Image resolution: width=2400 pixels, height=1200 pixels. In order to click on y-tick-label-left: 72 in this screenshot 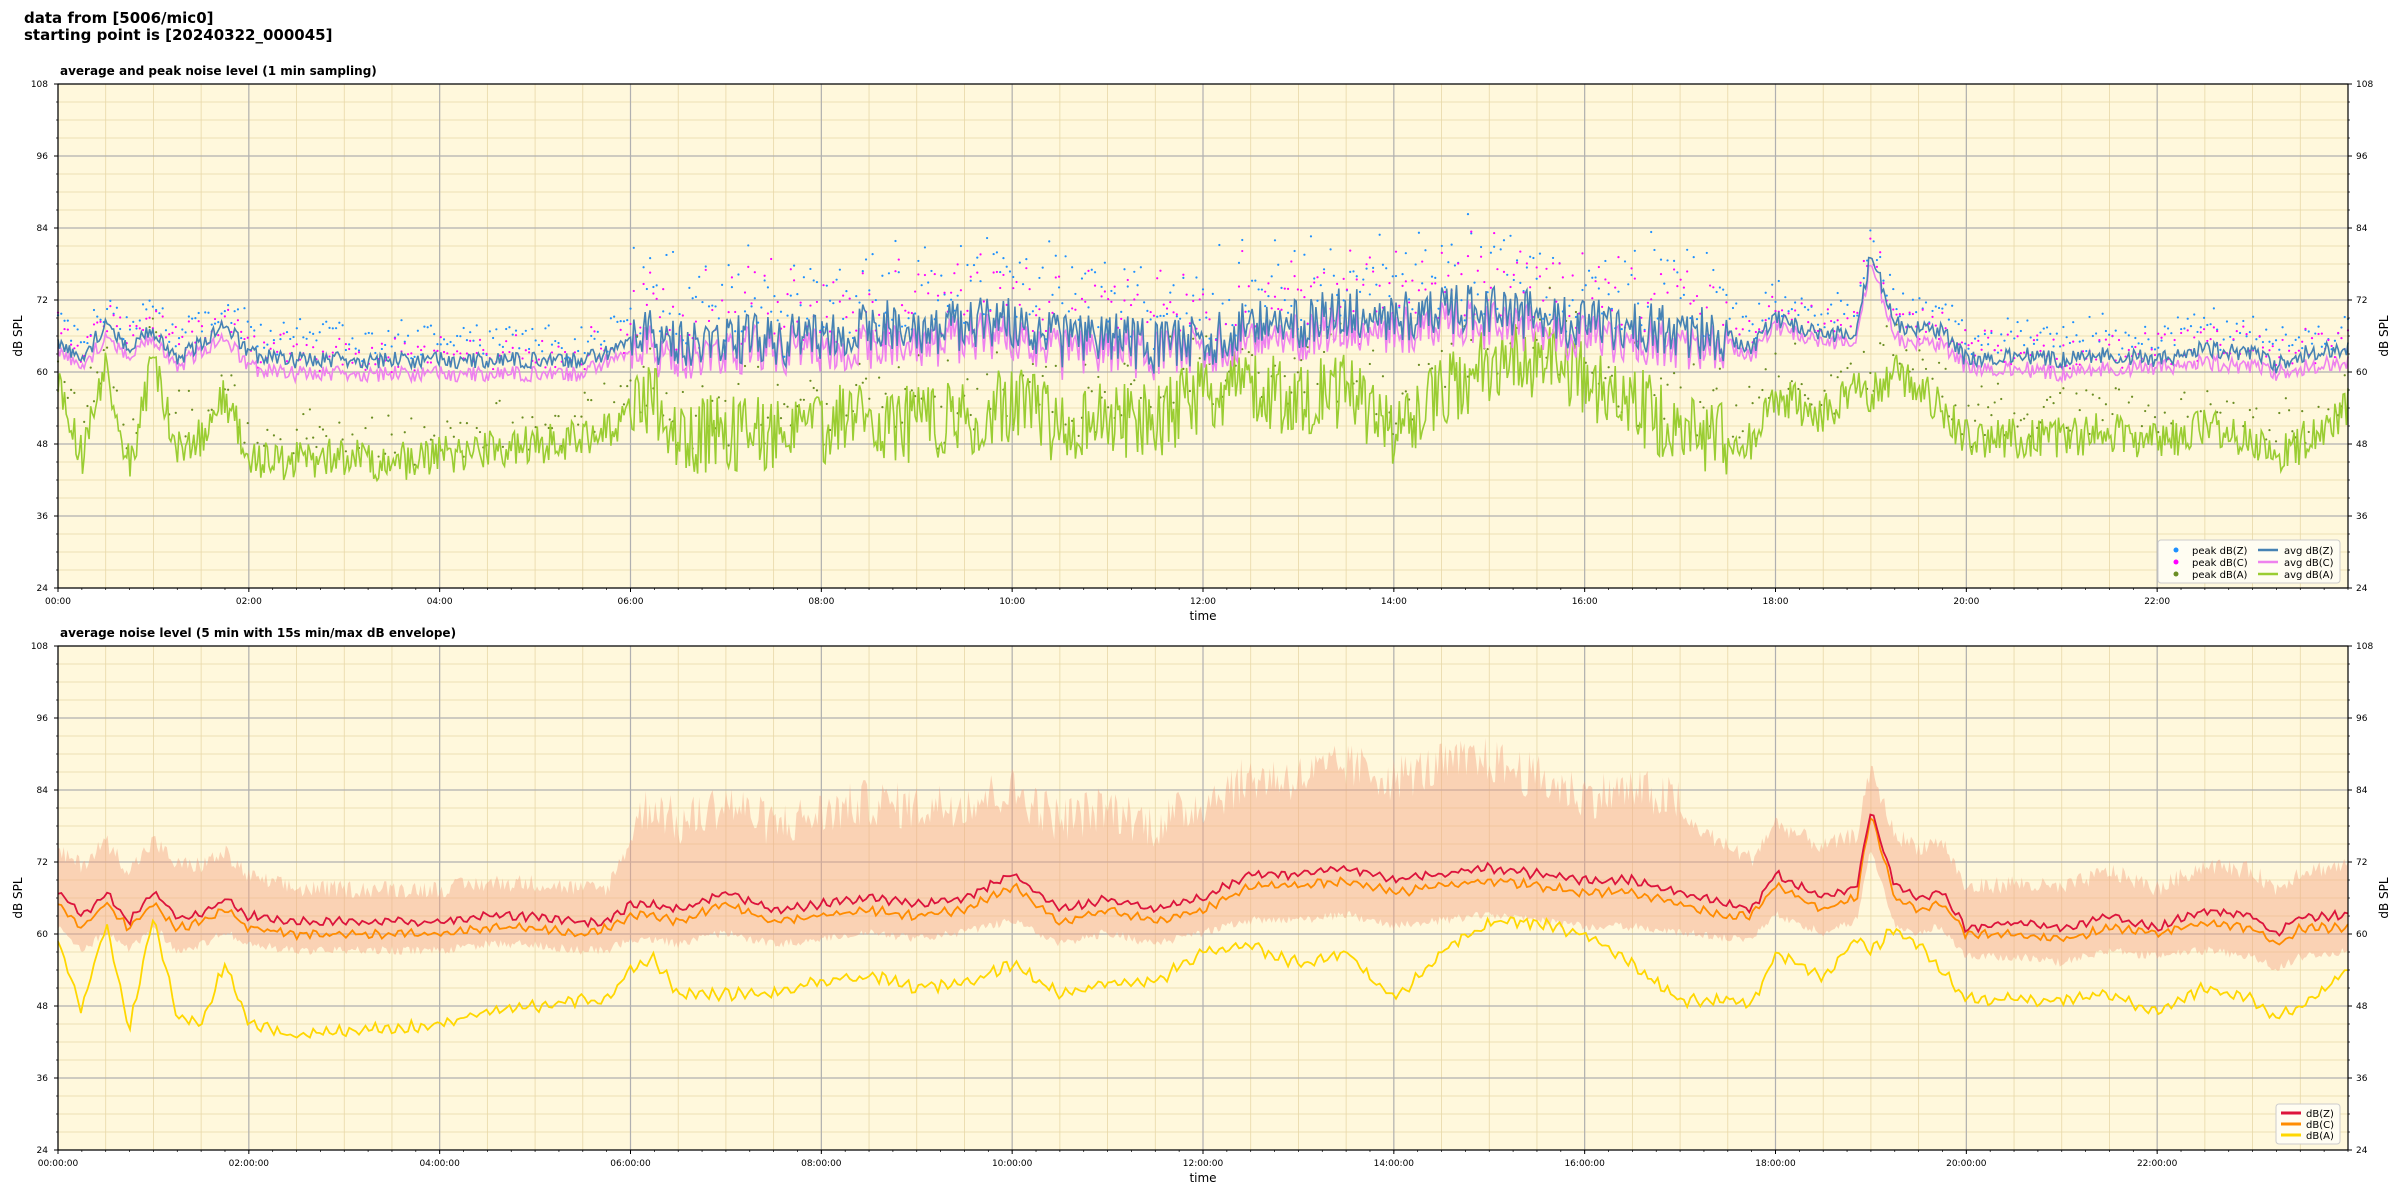, I will do `click(42, 863)`.